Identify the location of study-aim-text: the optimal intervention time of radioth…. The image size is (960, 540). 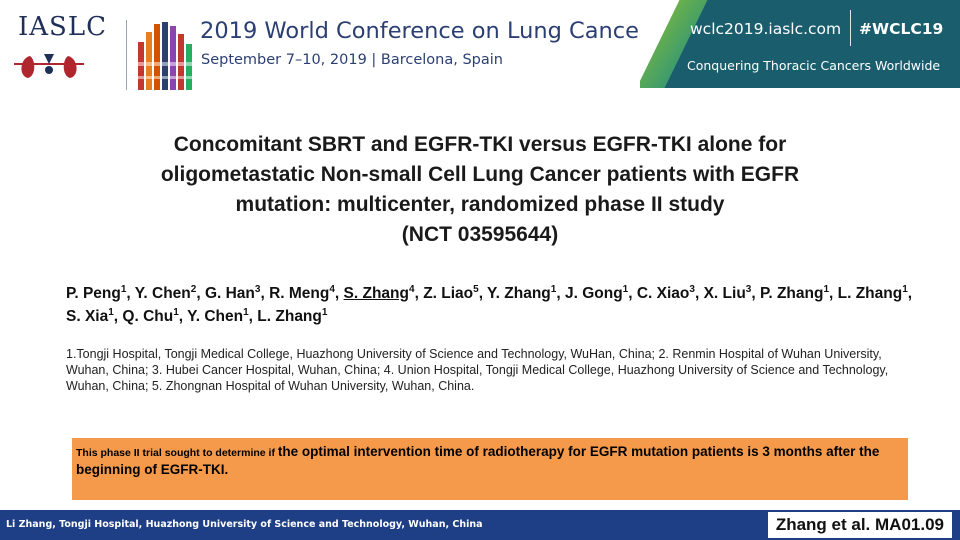
(478, 460).